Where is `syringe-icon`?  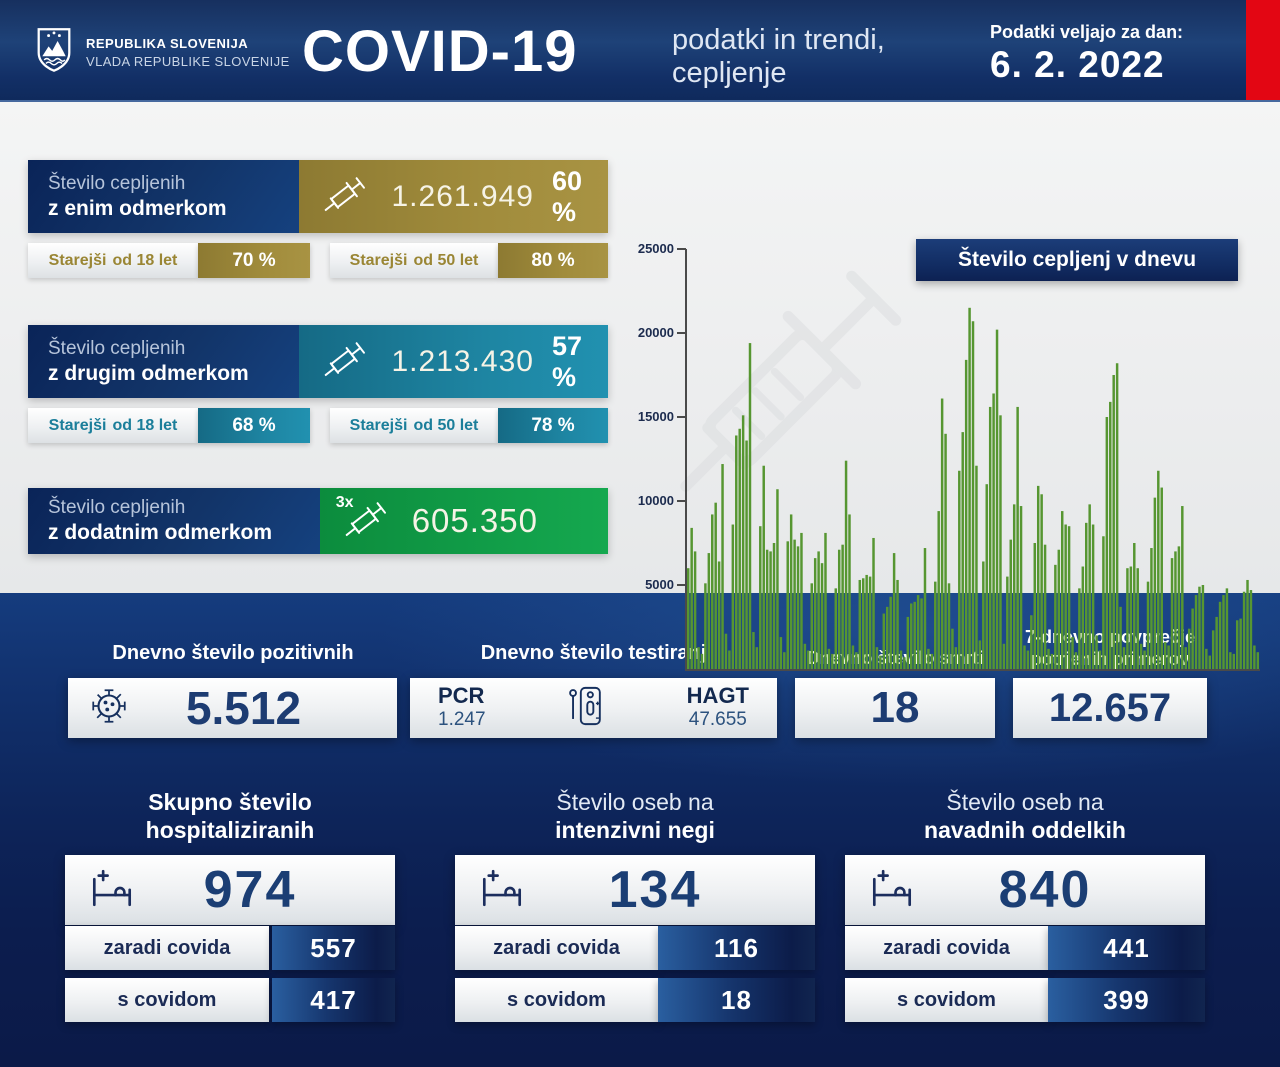 syringe-icon is located at coordinates (348, 196).